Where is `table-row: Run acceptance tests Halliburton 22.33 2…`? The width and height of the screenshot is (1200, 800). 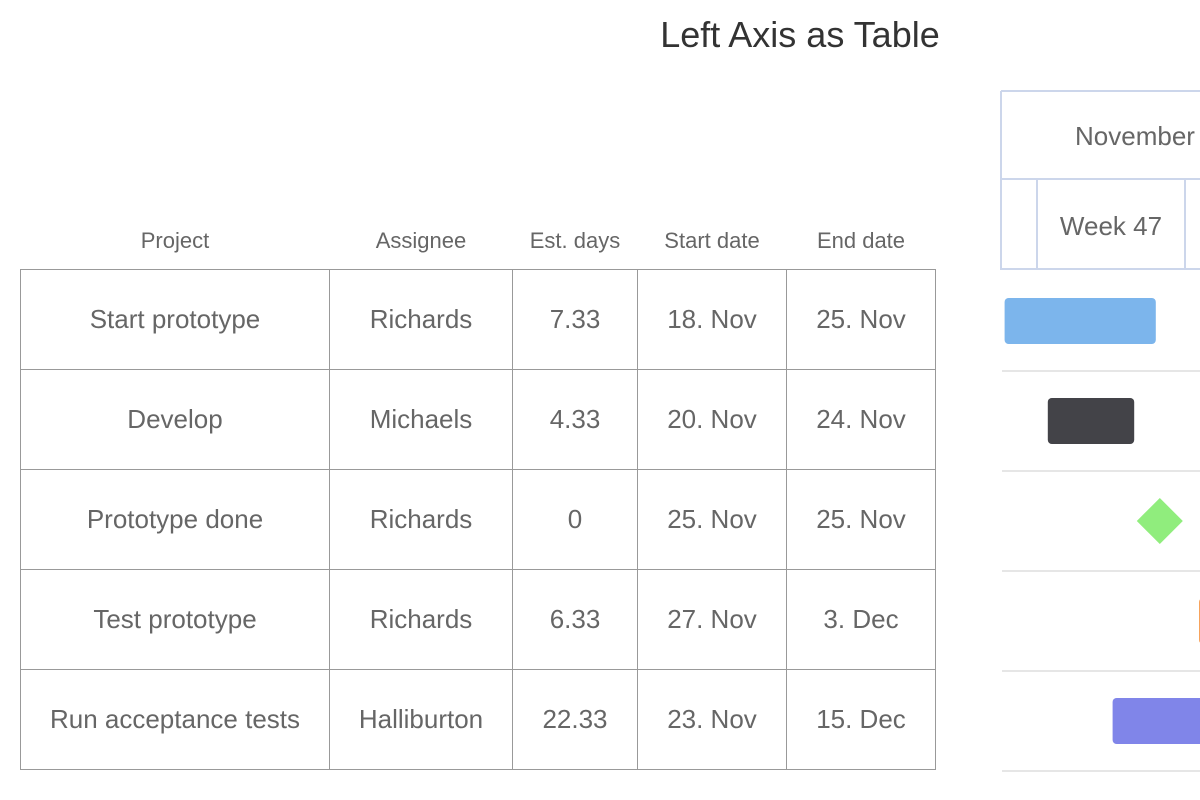 table-row: Run acceptance tests Halliburton 22.33 2… is located at coordinates (478, 719).